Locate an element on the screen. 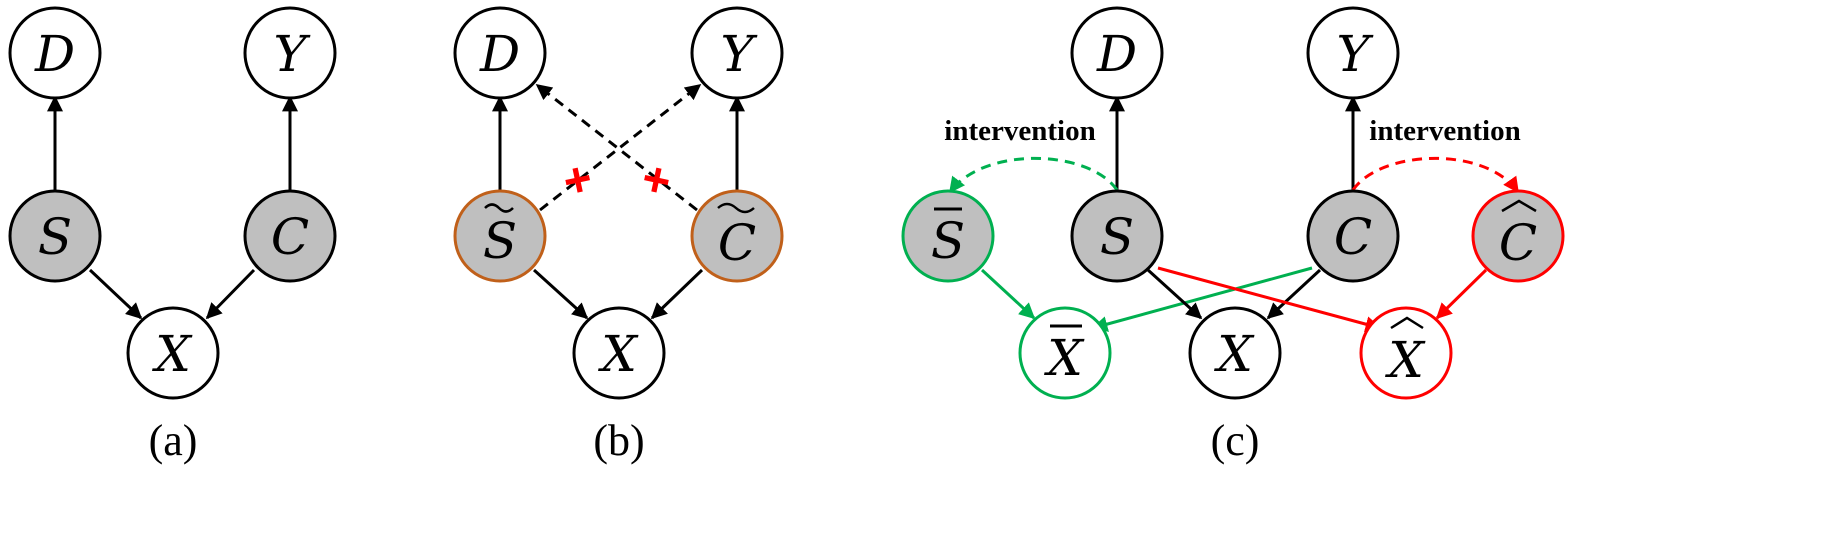 The height and width of the screenshot is (544, 1825). intervention-label-left: intervention is located at coordinates (1019, 131).